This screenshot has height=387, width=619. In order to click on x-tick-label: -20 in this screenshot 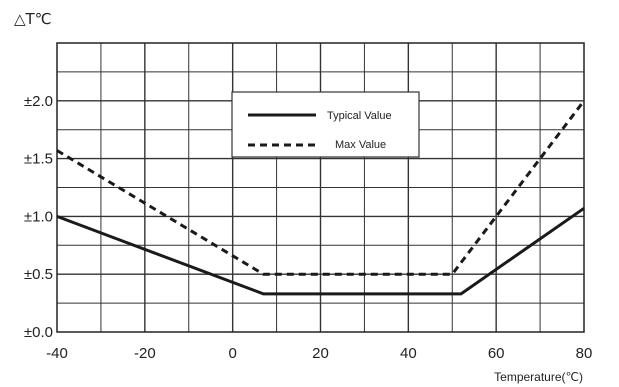, I will do `click(145, 353)`.